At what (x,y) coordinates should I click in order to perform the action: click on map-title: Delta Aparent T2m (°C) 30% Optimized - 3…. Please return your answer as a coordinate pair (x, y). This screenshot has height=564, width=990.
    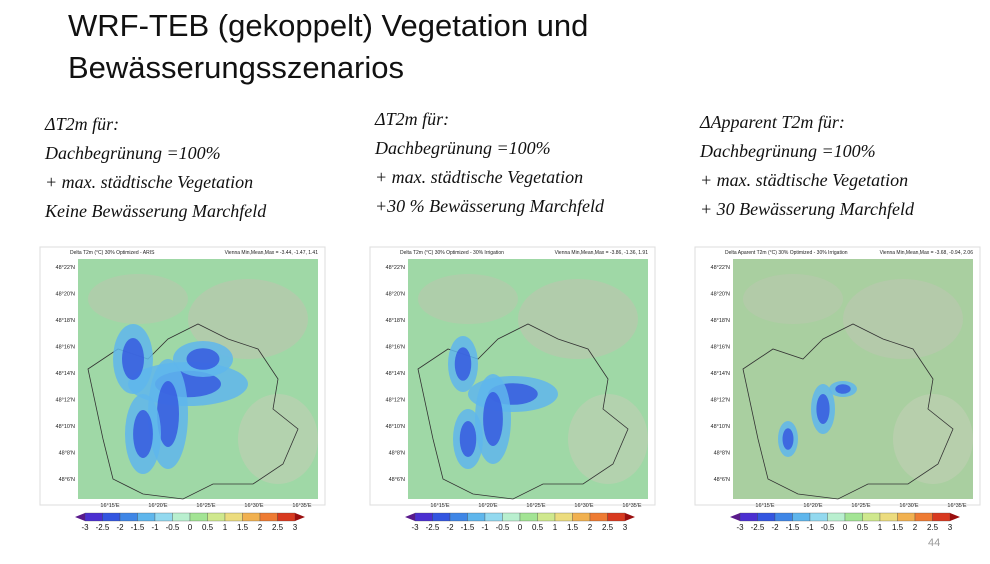
    Looking at the image, I should click on (786, 253).